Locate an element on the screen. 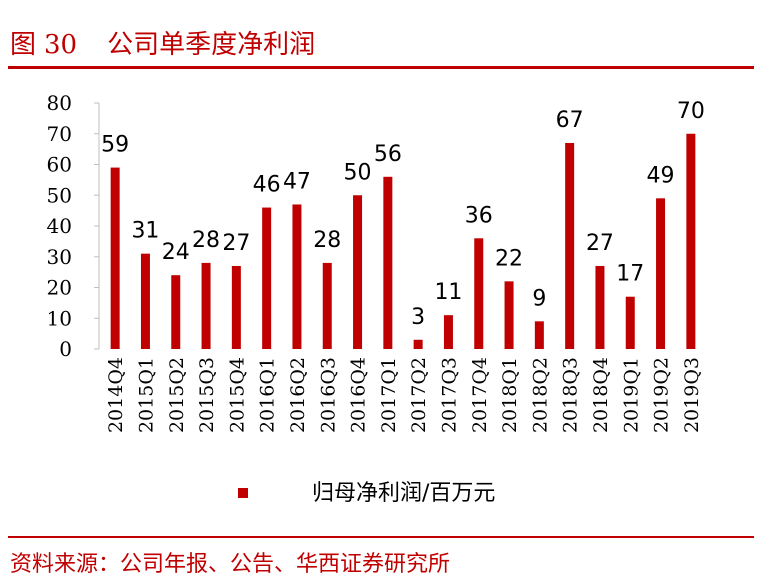 The image size is (764, 588). x-tick-label: 2015Q2 is located at coordinates (177, 395).